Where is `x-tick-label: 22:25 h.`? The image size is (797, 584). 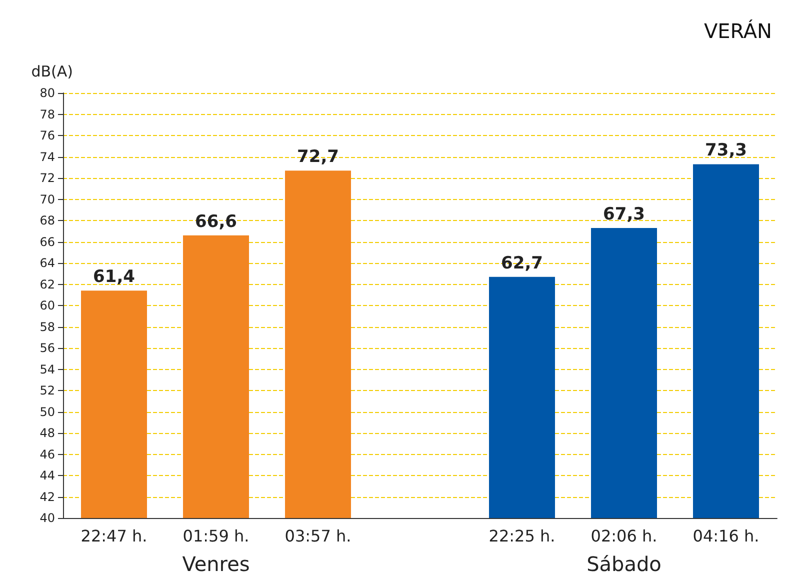 x-tick-label: 22:25 h. is located at coordinates (522, 536).